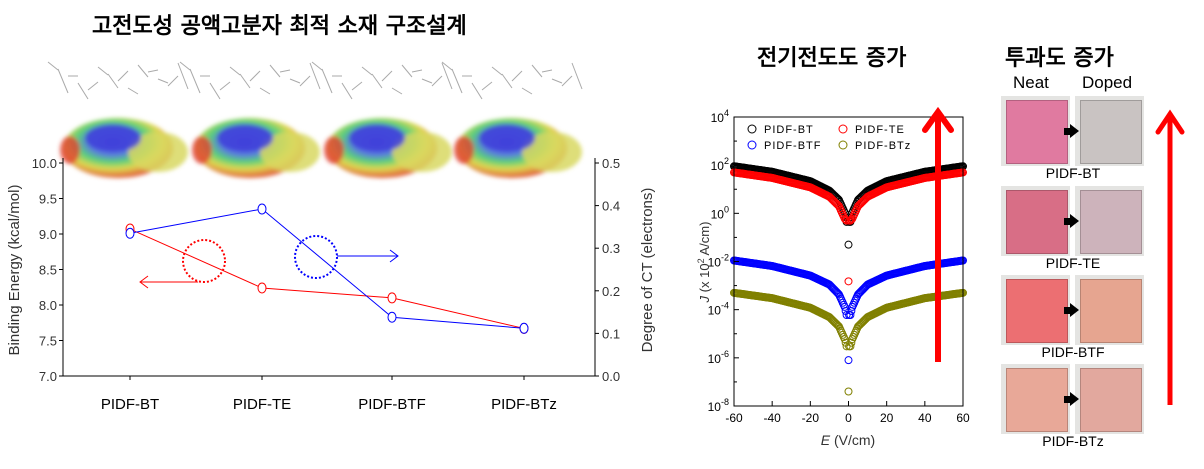 Image resolution: width=1204 pixels, height=469 pixels. I want to click on middle-title: 전기전도도 증가, so click(832, 58).